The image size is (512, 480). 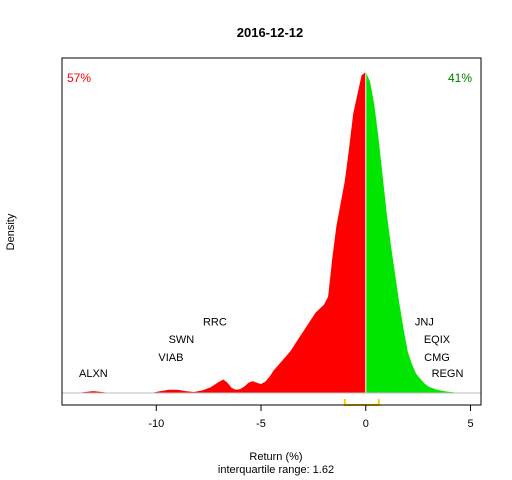 I want to click on ticker-label: RRC, so click(x=215, y=323).